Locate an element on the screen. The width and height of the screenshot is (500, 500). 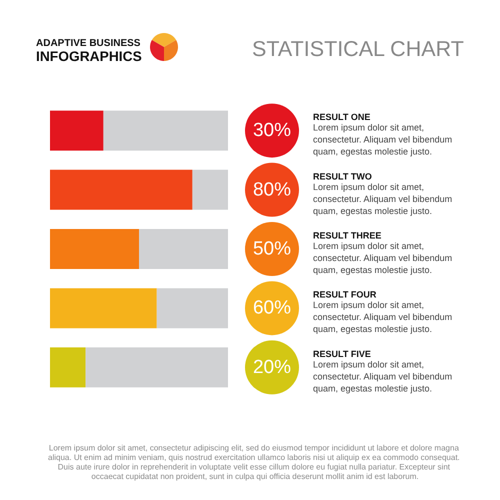
y-tick-label: RESULT FOUR is located at coordinates (345, 295).